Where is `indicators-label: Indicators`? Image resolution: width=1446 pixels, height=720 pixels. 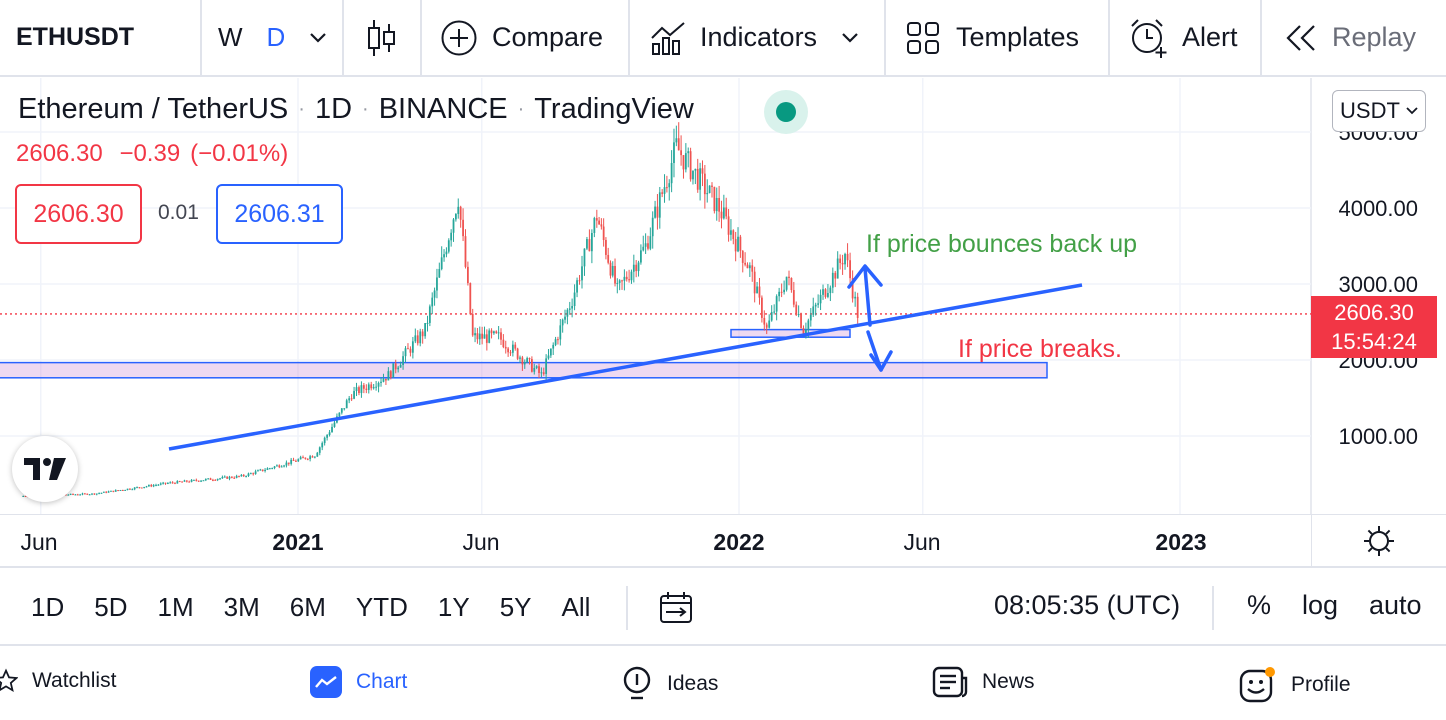
indicators-label: Indicators is located at coordinates (759, 37).